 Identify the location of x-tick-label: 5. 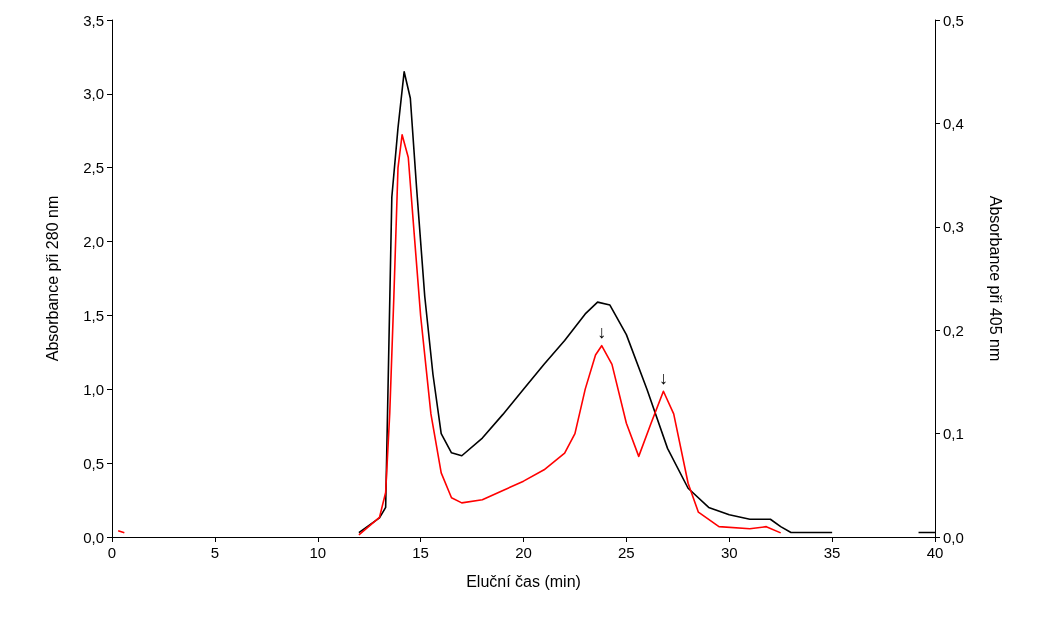
(215, 552).